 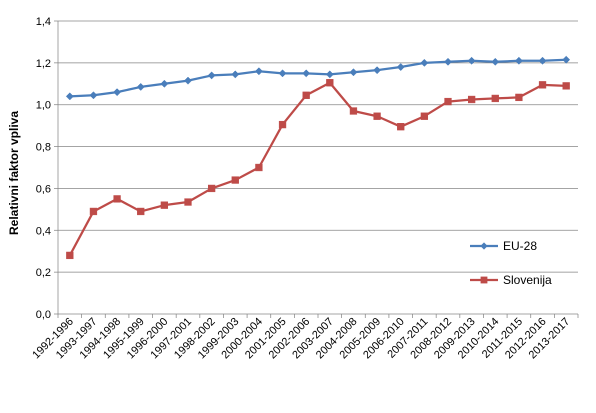 What do you see at coordinates (43, 189) in the screenshot?
I see `y-tick-label: 0,6` at bounding box center [43, 189].